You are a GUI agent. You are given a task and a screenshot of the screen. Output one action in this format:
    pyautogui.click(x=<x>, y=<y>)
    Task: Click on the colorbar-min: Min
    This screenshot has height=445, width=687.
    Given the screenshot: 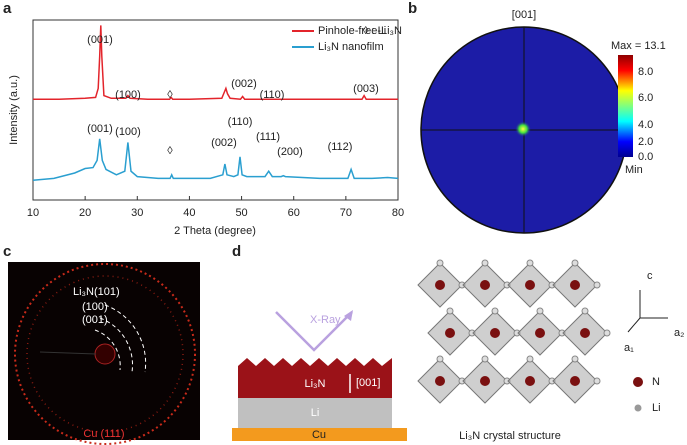 What is the action you would take?
    pyautogui.click(x=634, y=170)
    